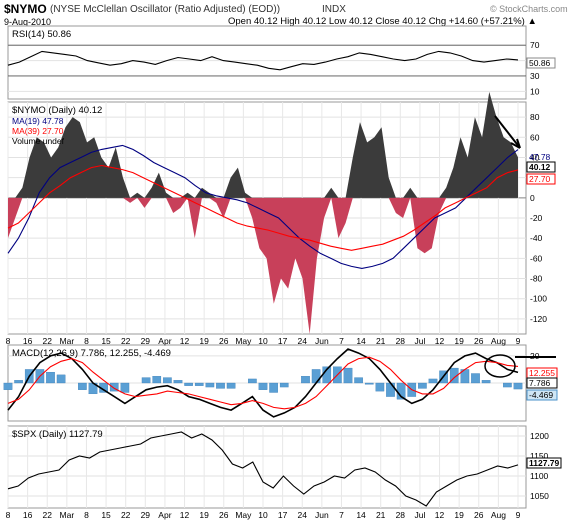  I want to click on macd-signal-last-value: 12.255, so click(542, 373).